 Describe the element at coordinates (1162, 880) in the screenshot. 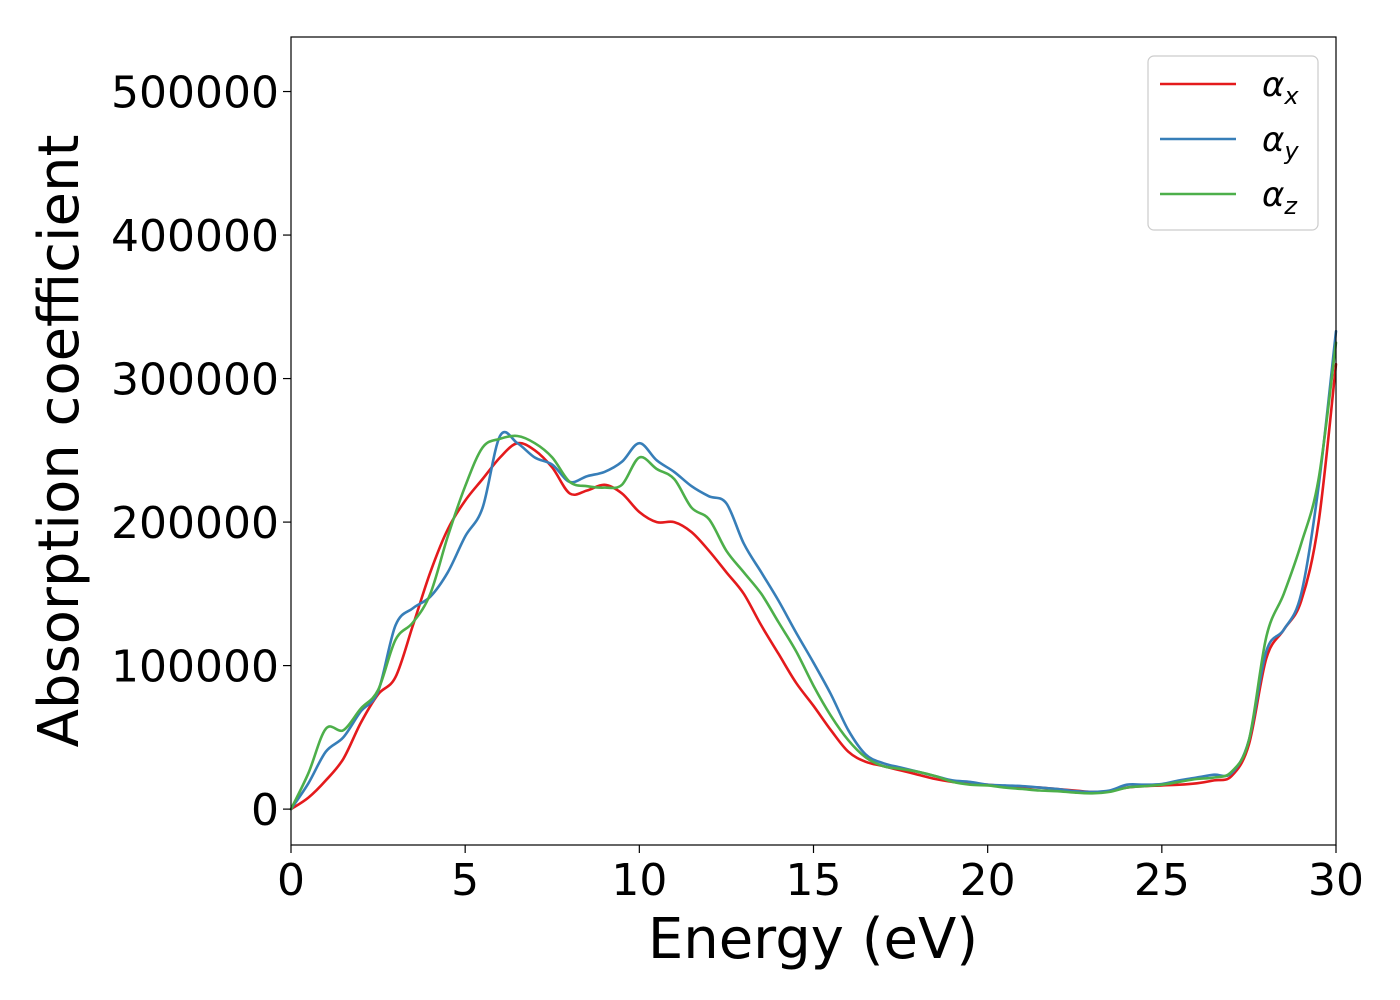

I see `x-tick-label: 25` at that location.